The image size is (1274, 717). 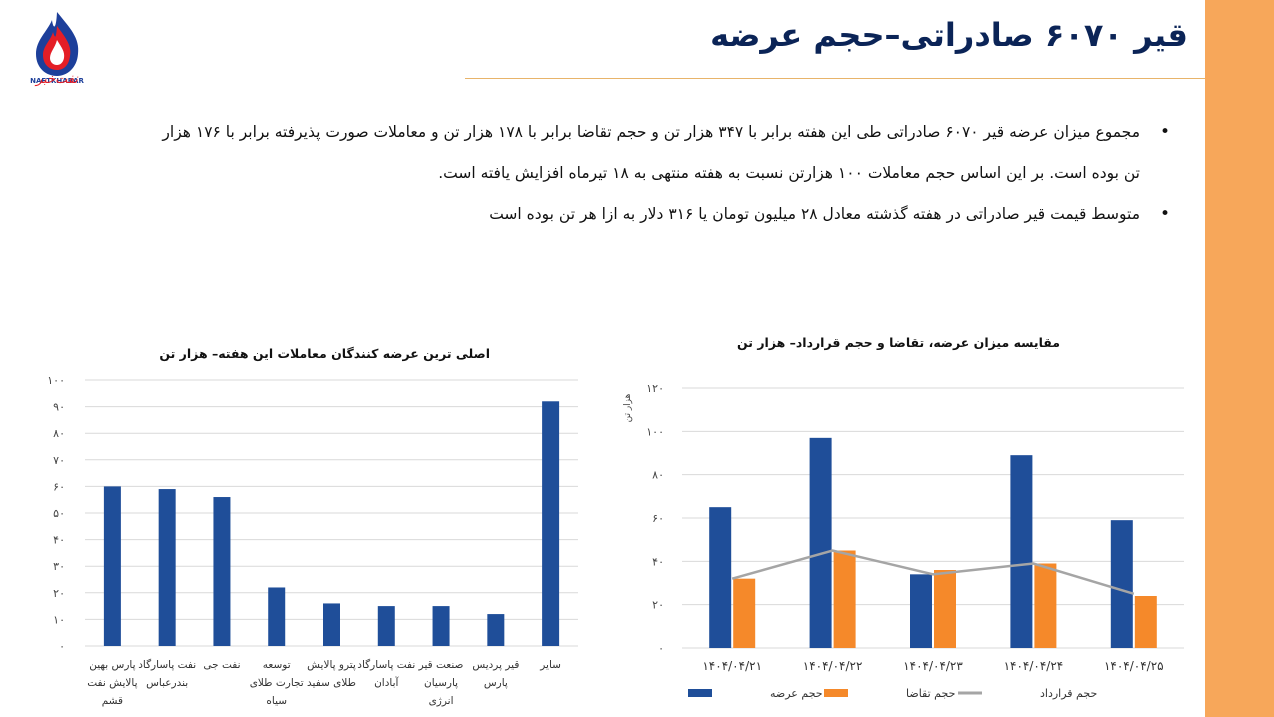 What do you see at coordinates (59, 566) in the screenshot?
I see `y-tick-label: ۳۰` at bounding box center [59, 566].